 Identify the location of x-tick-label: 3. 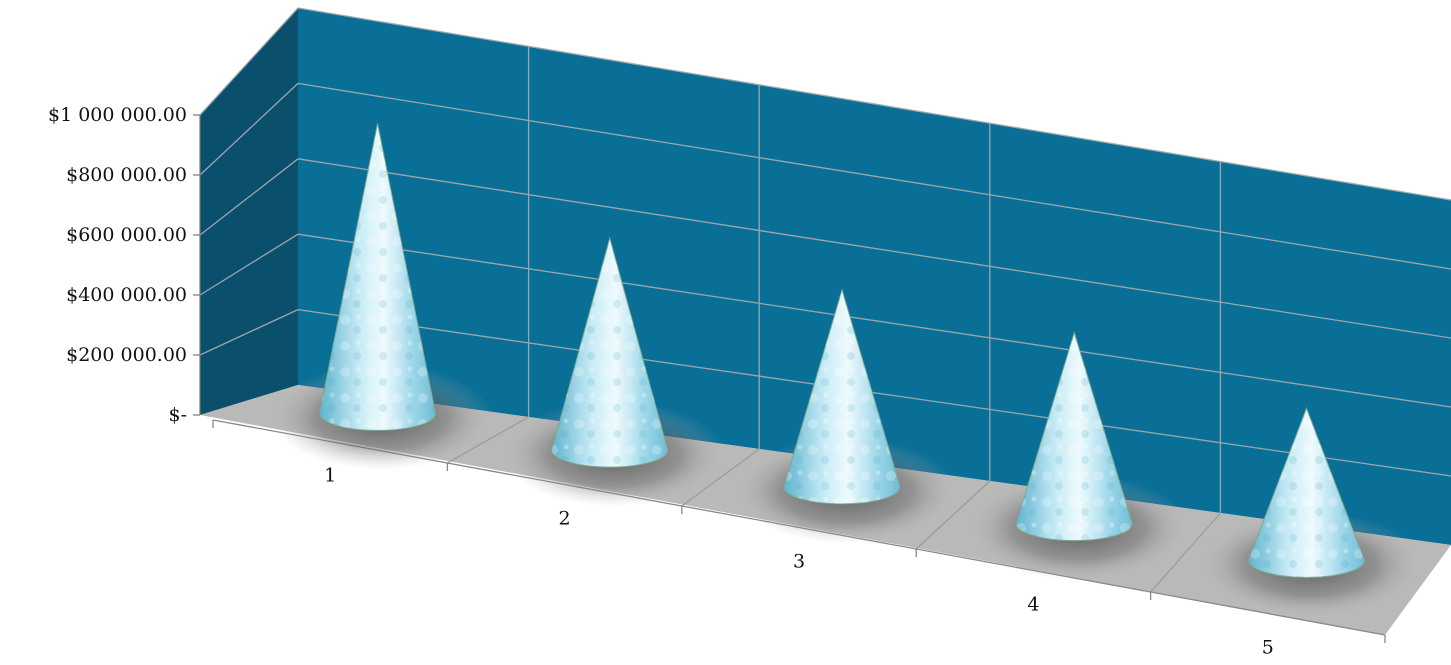
(799, 562).